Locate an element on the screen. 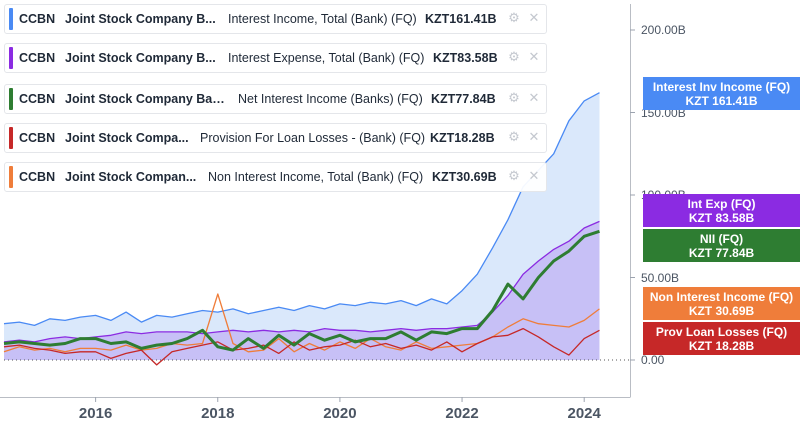 This screenshot has height=425, width=800. legend-value: KZT30.69B is located at coordinates (464, 177).